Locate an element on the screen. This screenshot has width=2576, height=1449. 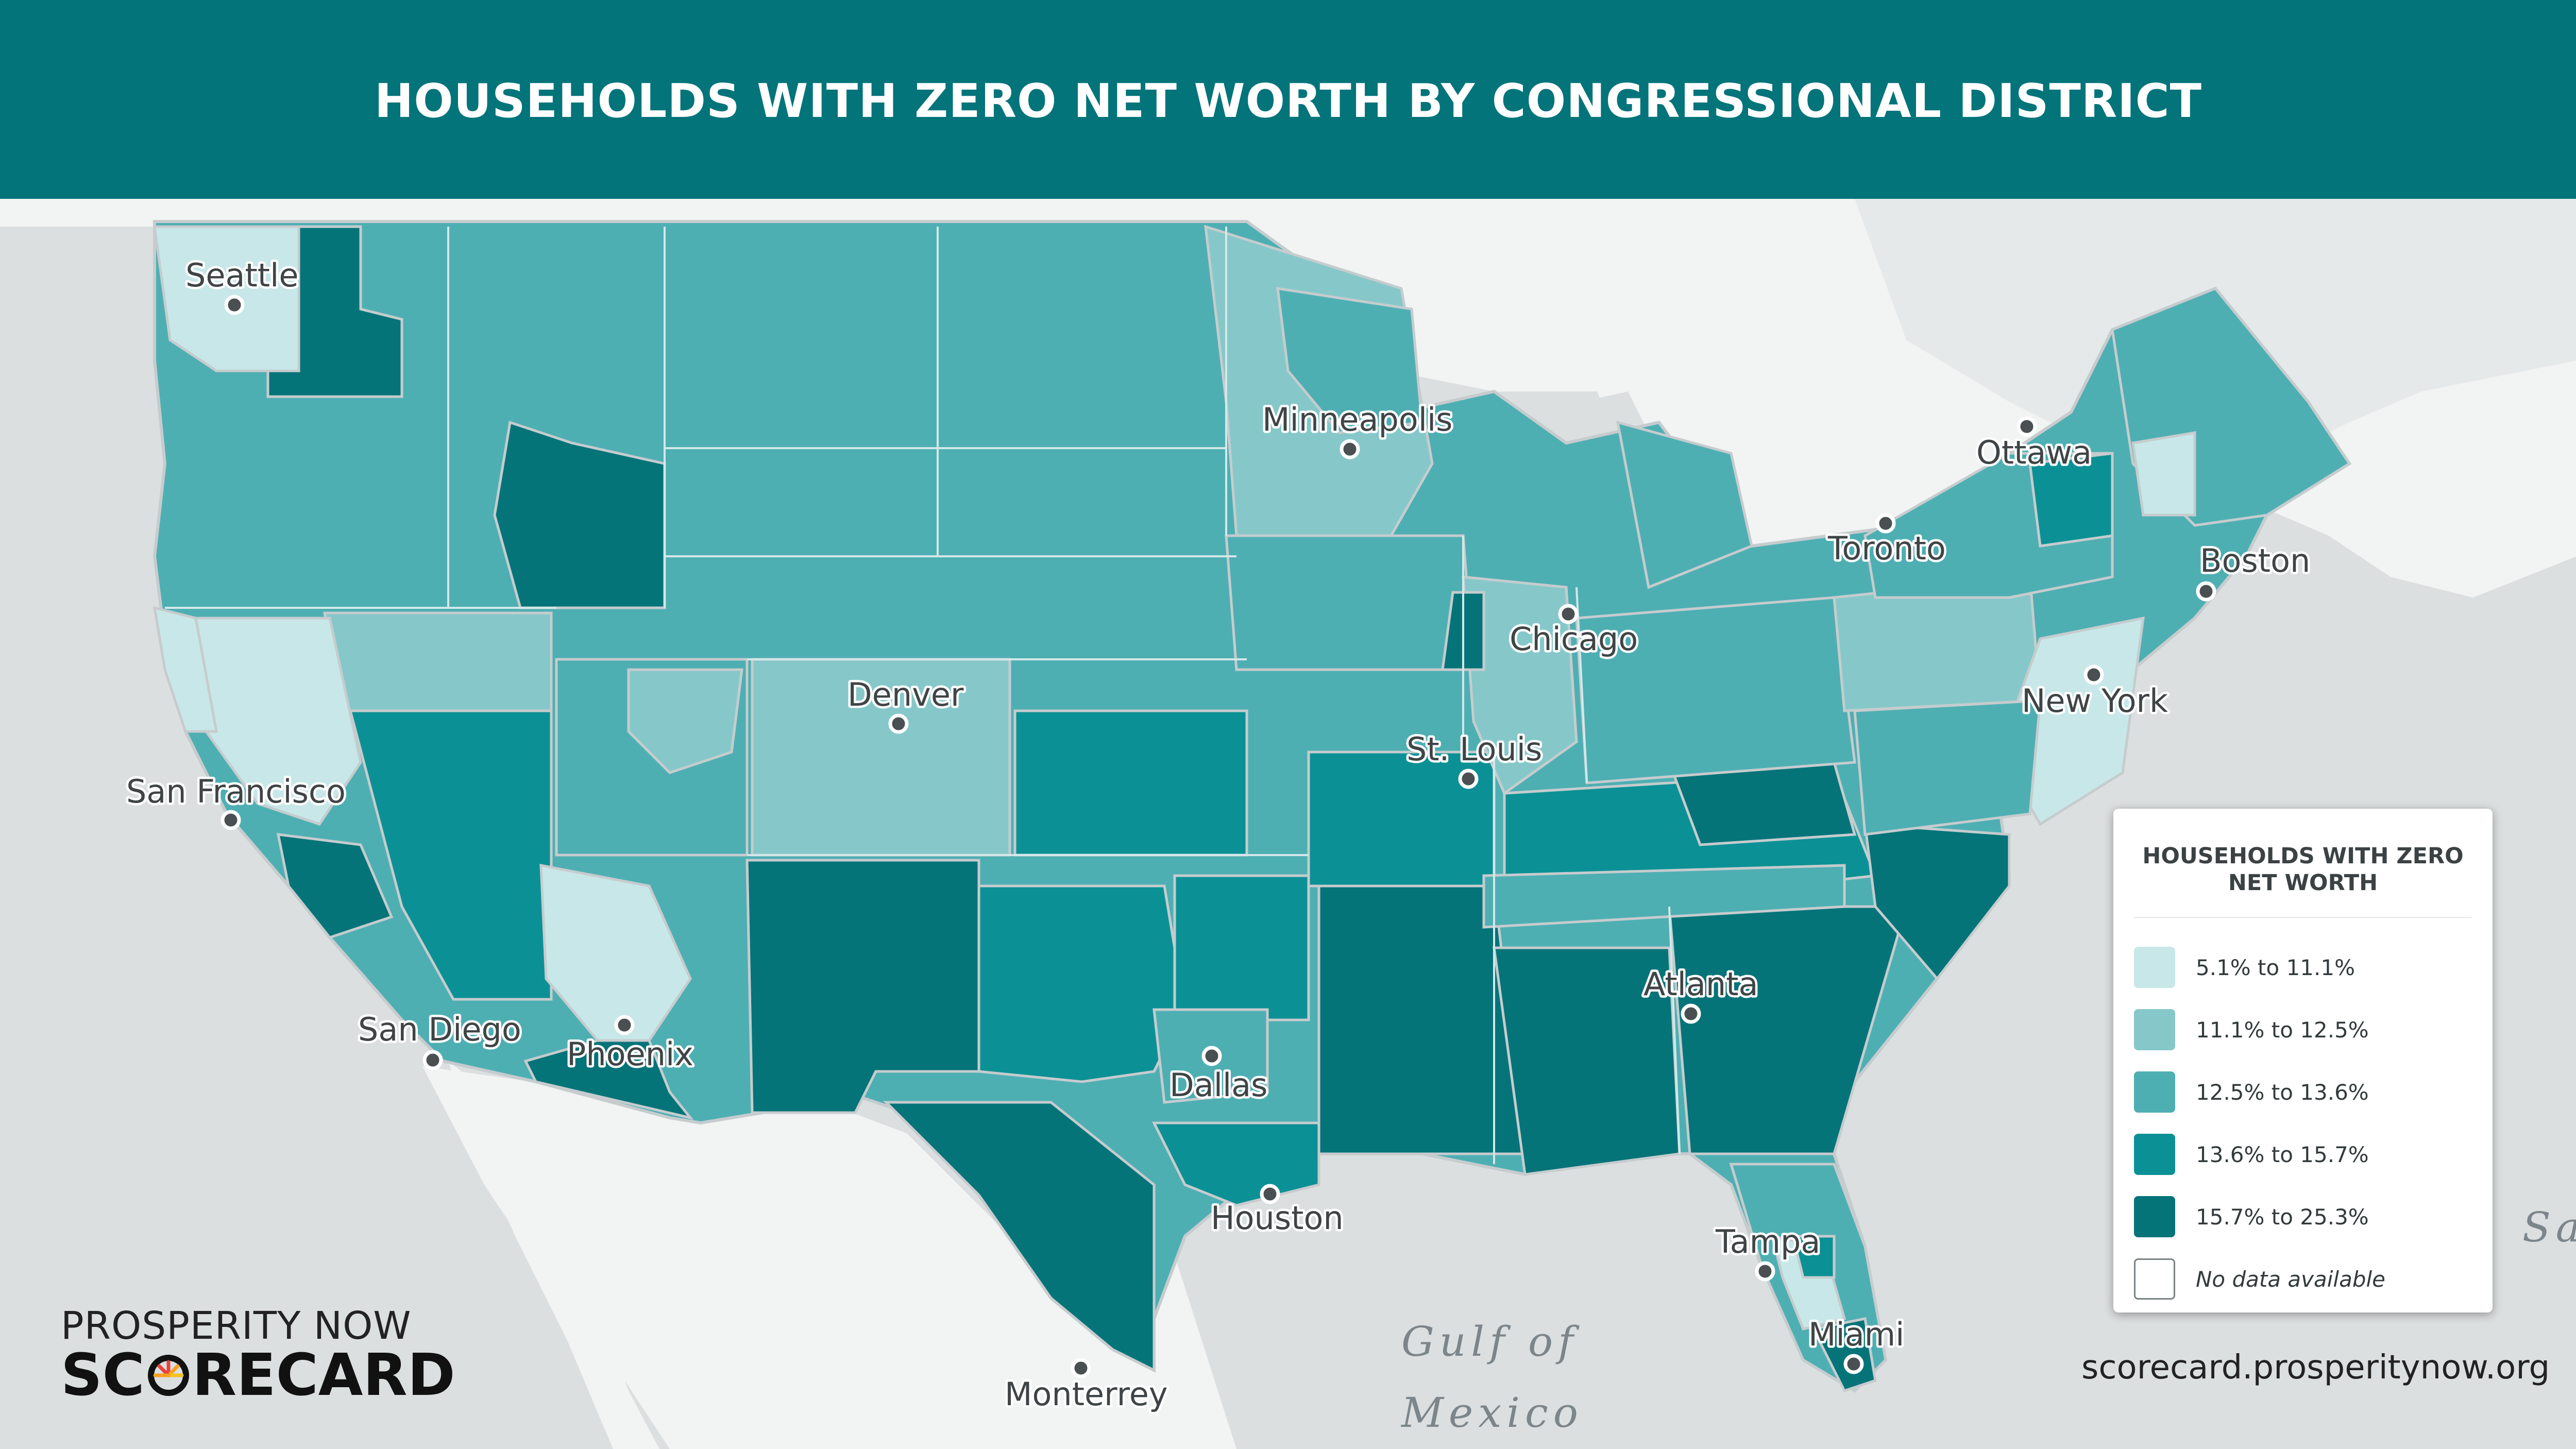
brand-logo: PROSPERITY NOW SC RECARD is located at coordinates (258, 1354).